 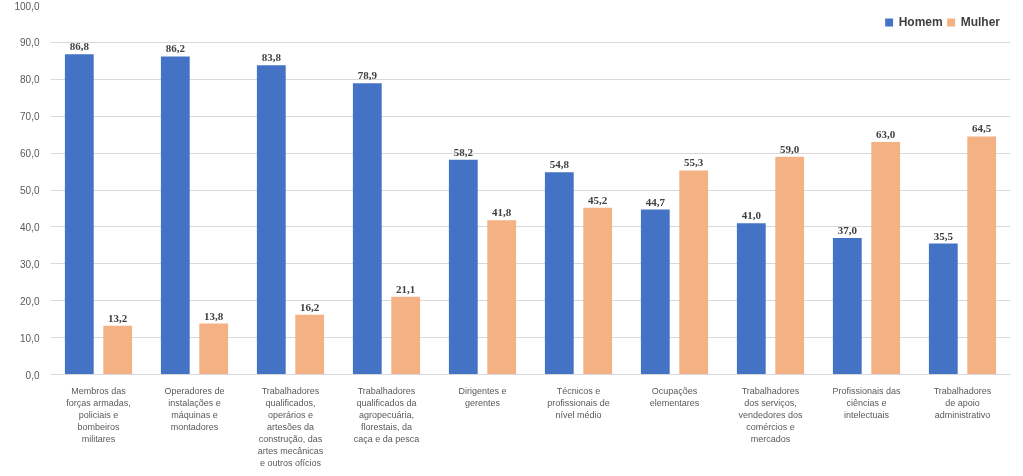 What do you see at coordinates (194, 408) in the screenshot?
I see `x-tick-label: Operadores de instalações e máquinas e montadores` at bounding box center [194, 408].